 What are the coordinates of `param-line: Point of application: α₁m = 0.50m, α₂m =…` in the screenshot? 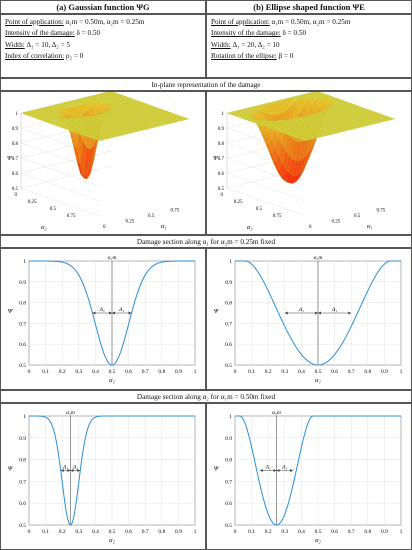 It's located at (103, 22).